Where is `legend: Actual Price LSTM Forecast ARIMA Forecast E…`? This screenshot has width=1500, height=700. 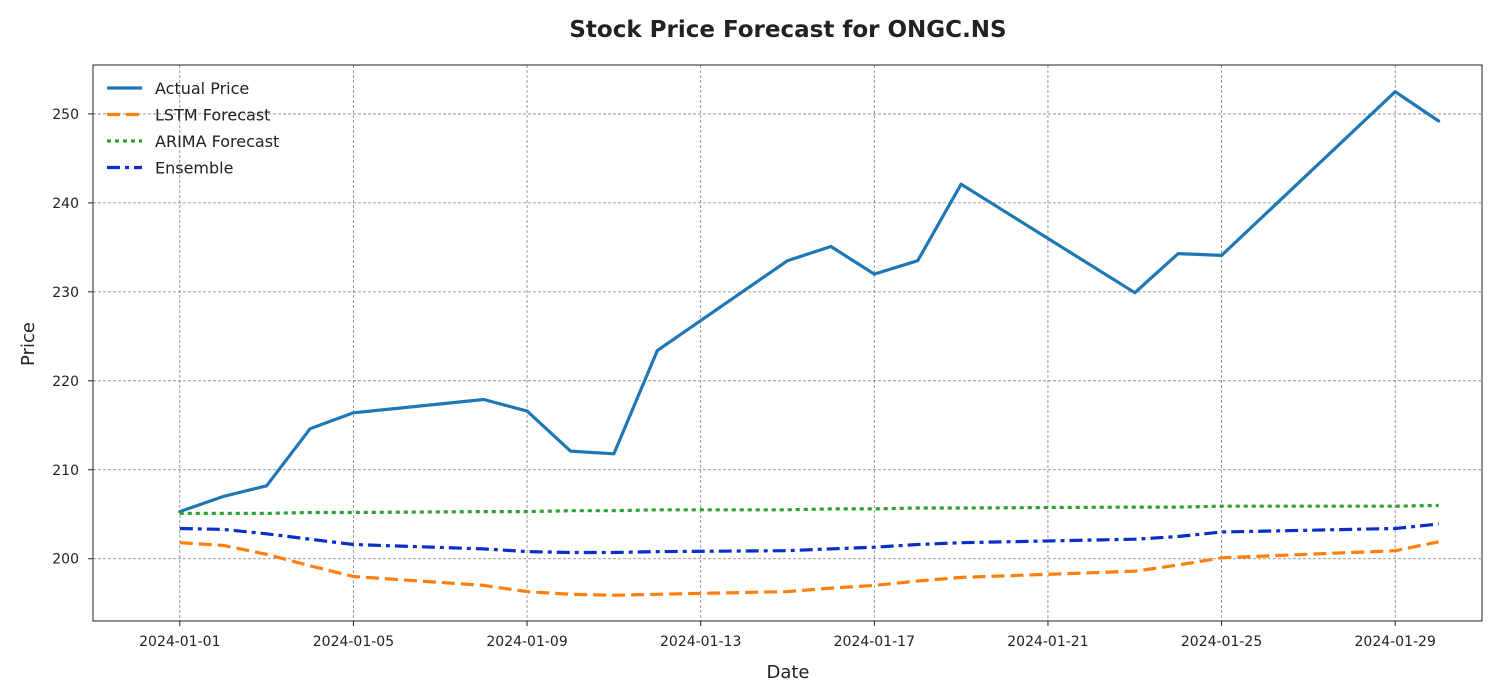
legend: Actual Price LSTM Forecast ARIMA Forecast E… is located at coordinates (193, 128).